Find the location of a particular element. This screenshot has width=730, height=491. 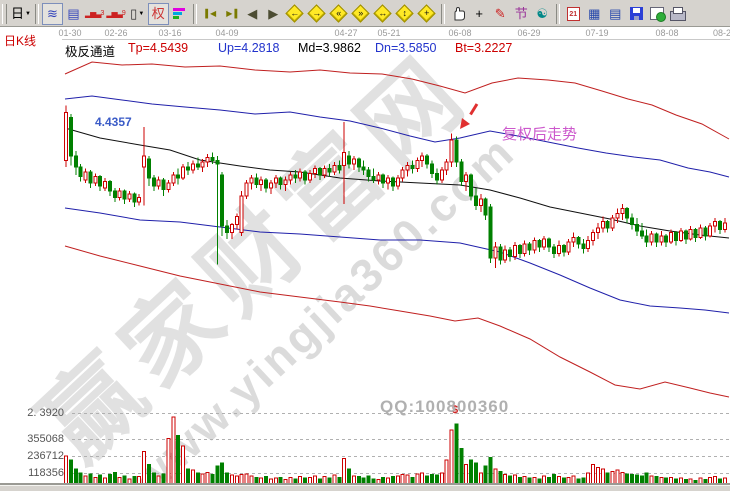

minute-3-button: ▂▅▃ 3 is located at coordinates (94, 13).